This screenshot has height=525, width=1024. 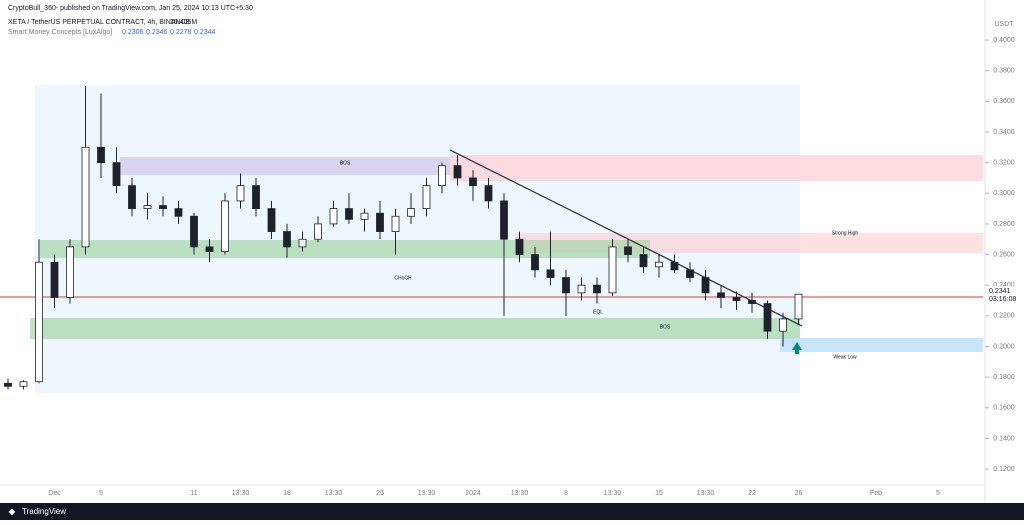 I want to click on volume: 15.406M, so click(x=183, y=22).